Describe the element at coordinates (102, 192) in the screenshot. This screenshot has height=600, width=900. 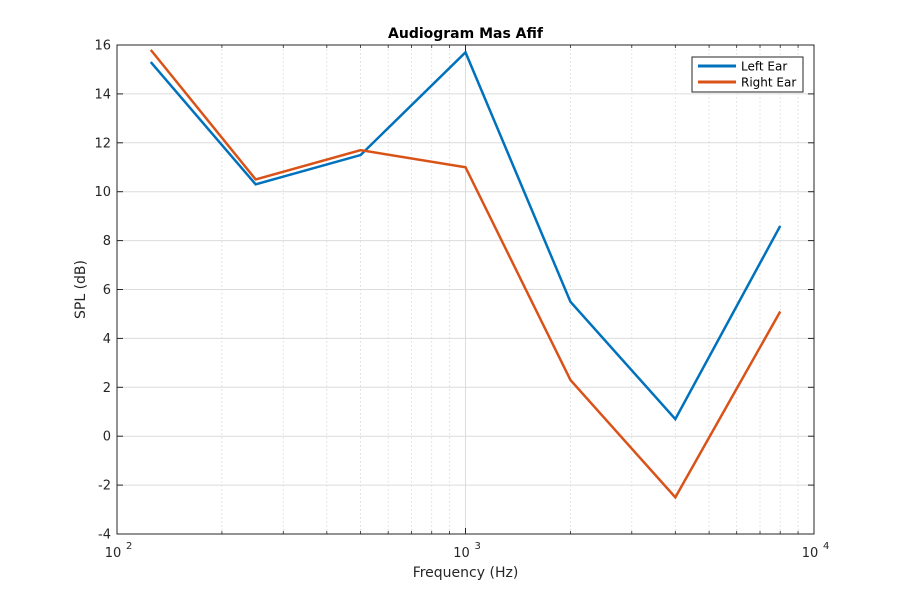
I see `y-tick-label: 10` at that location.